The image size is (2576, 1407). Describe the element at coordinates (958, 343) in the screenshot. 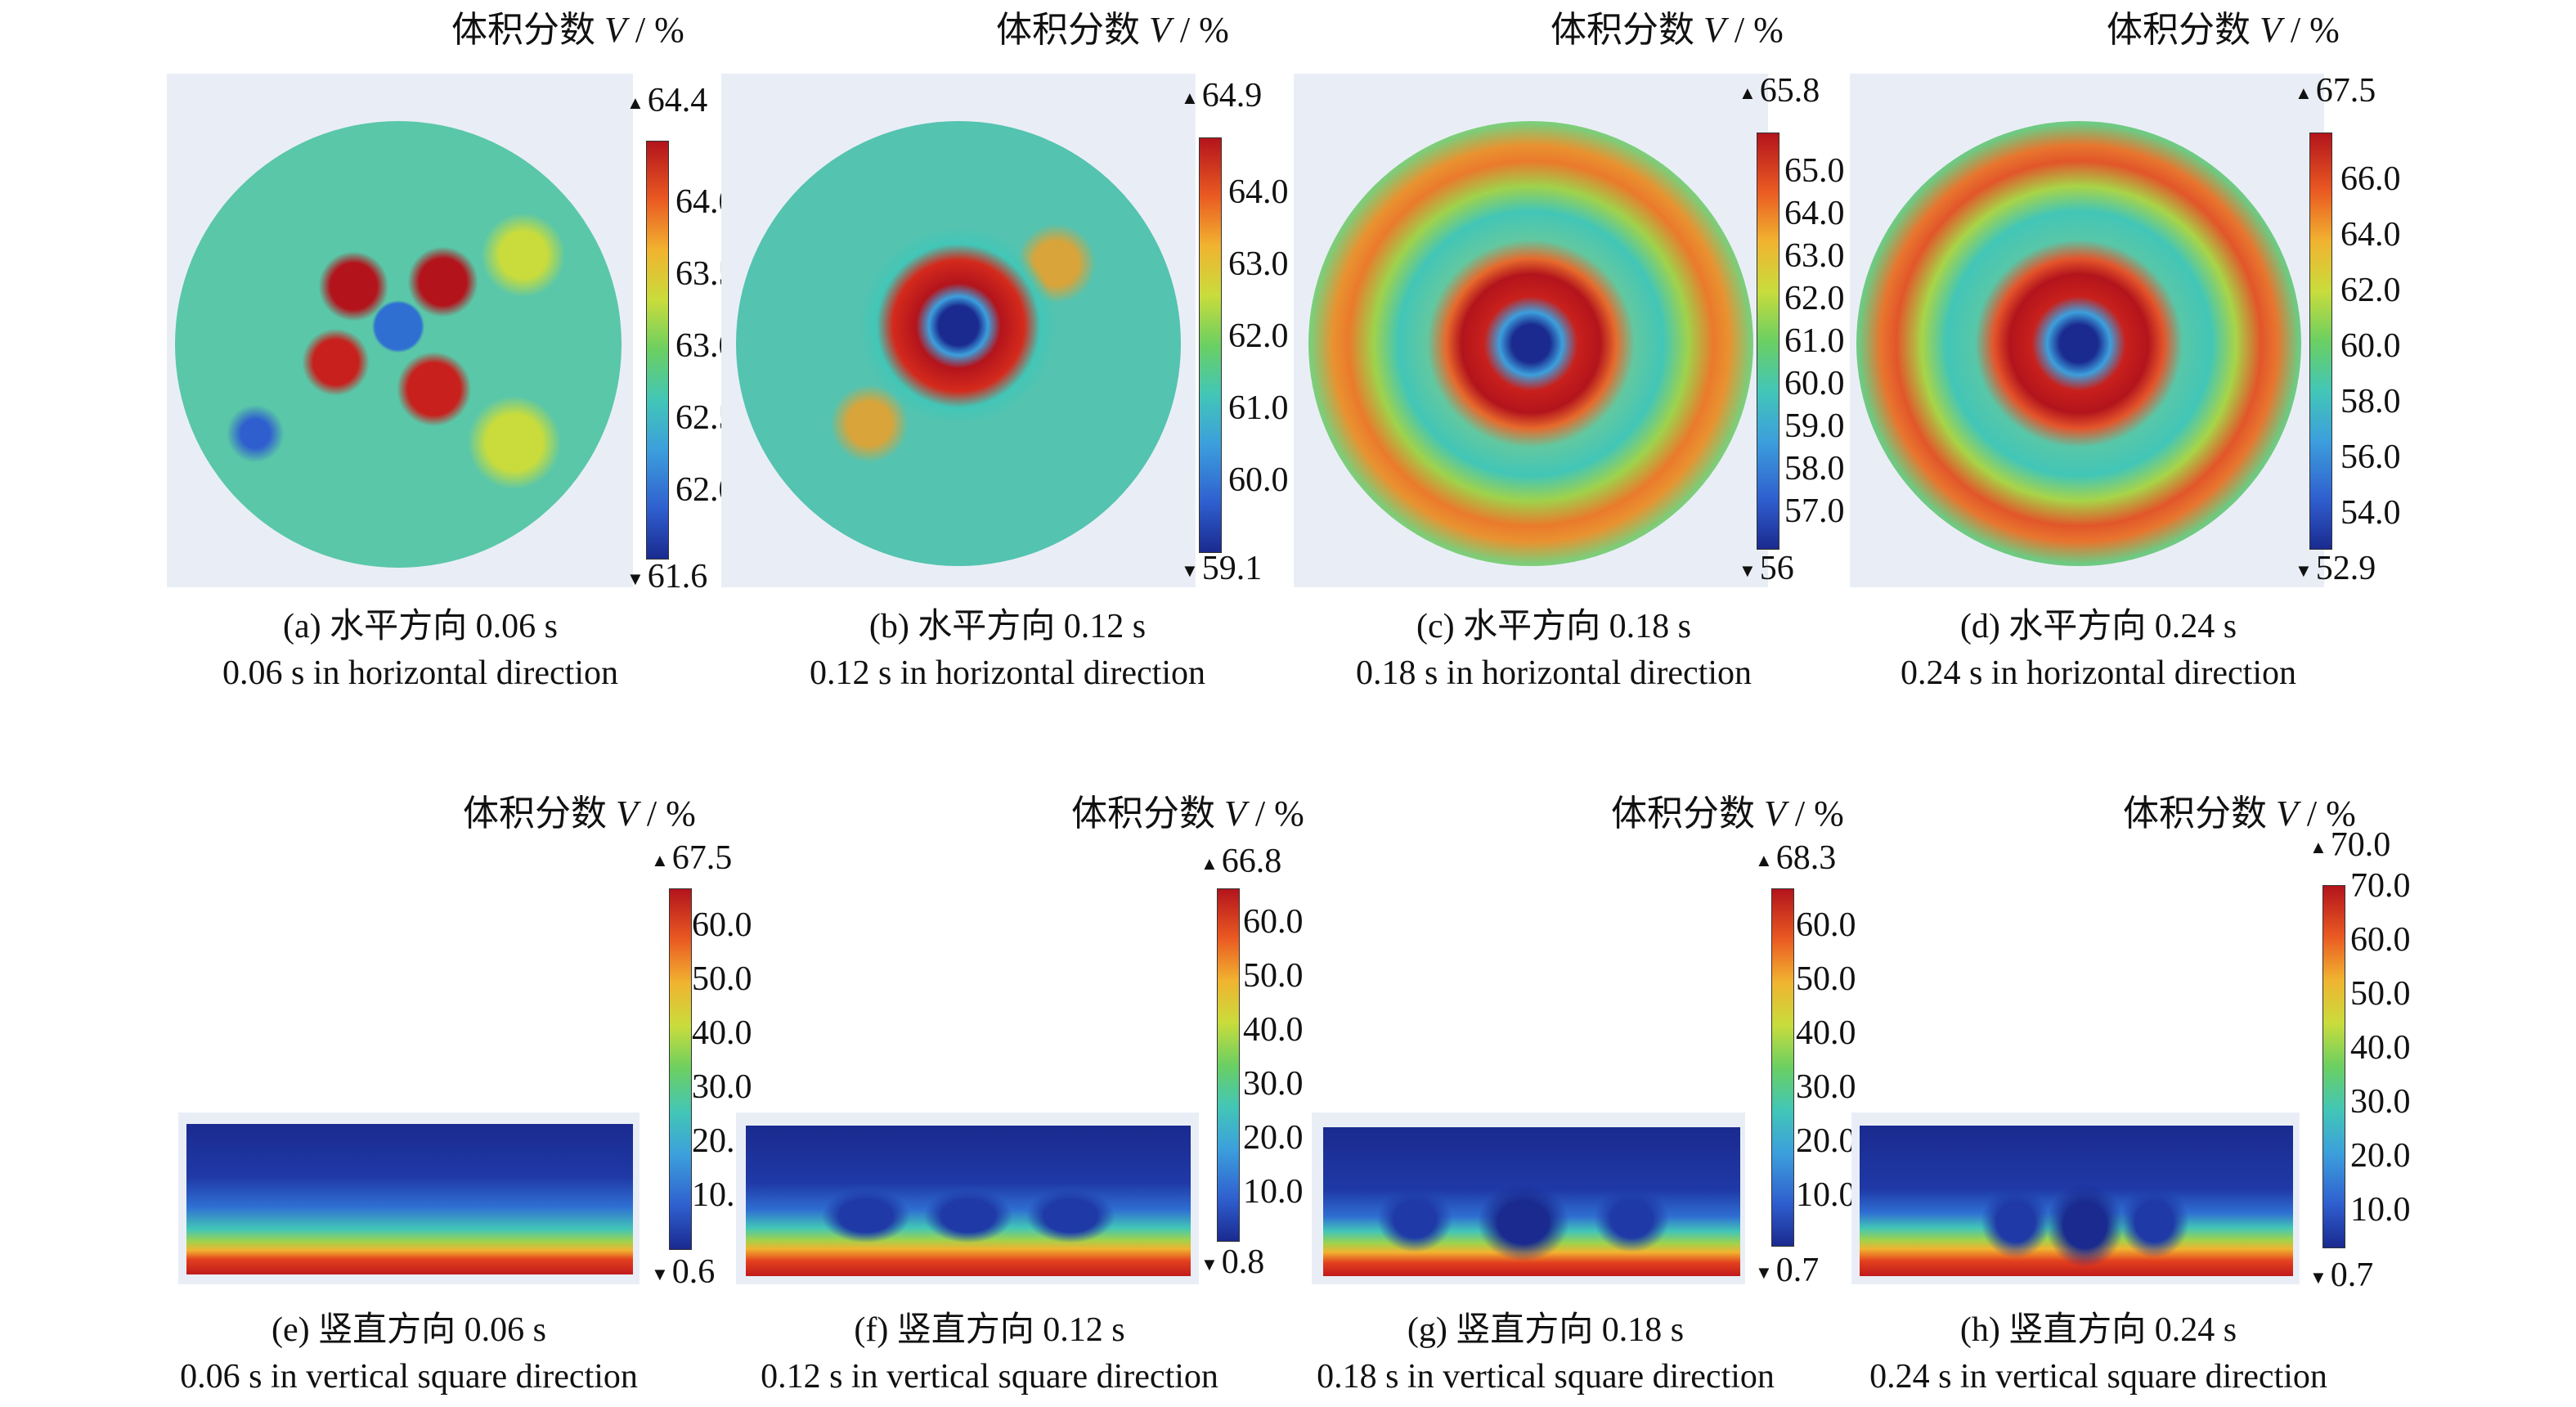

I see `horizontal-field-b` at that location.